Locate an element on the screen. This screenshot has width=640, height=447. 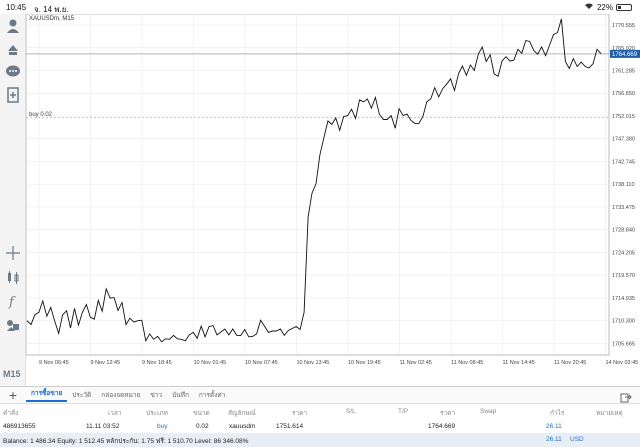
x-tick-label: 11 Nov 02:45 is located at coordinates (416, 363).